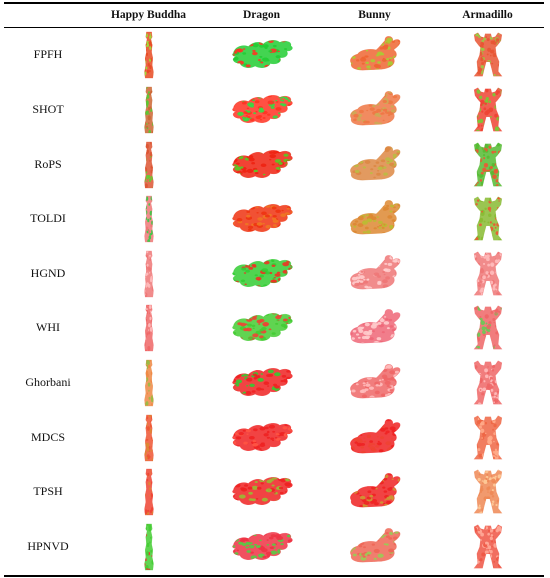  Describe the element at coordinates (48, 54) in the screenshot. I see `row-label: FPFH` at that location.